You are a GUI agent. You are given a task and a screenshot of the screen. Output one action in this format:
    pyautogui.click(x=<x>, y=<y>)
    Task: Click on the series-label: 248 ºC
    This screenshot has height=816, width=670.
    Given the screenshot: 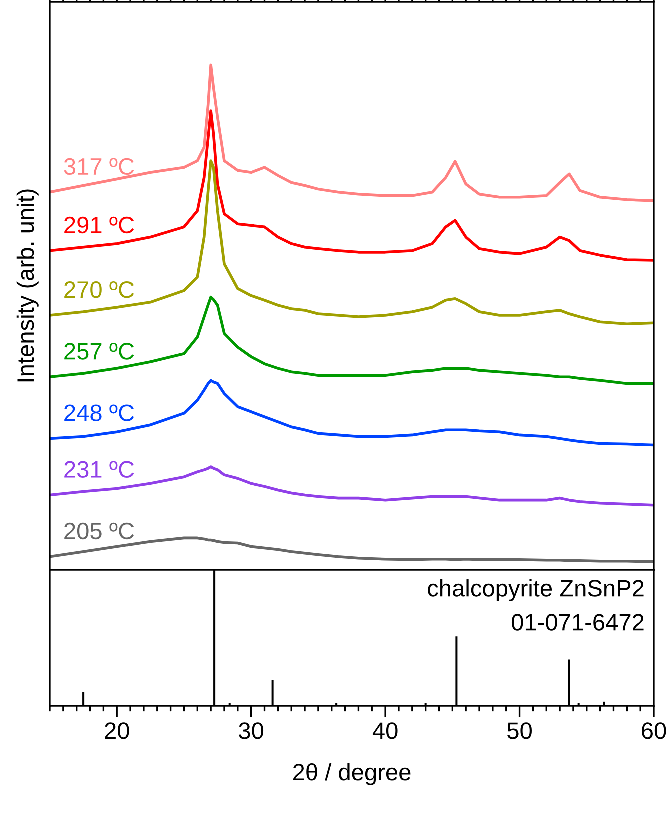 What is the action you would take?
    pyautogui.click(x=99, y=413)
    